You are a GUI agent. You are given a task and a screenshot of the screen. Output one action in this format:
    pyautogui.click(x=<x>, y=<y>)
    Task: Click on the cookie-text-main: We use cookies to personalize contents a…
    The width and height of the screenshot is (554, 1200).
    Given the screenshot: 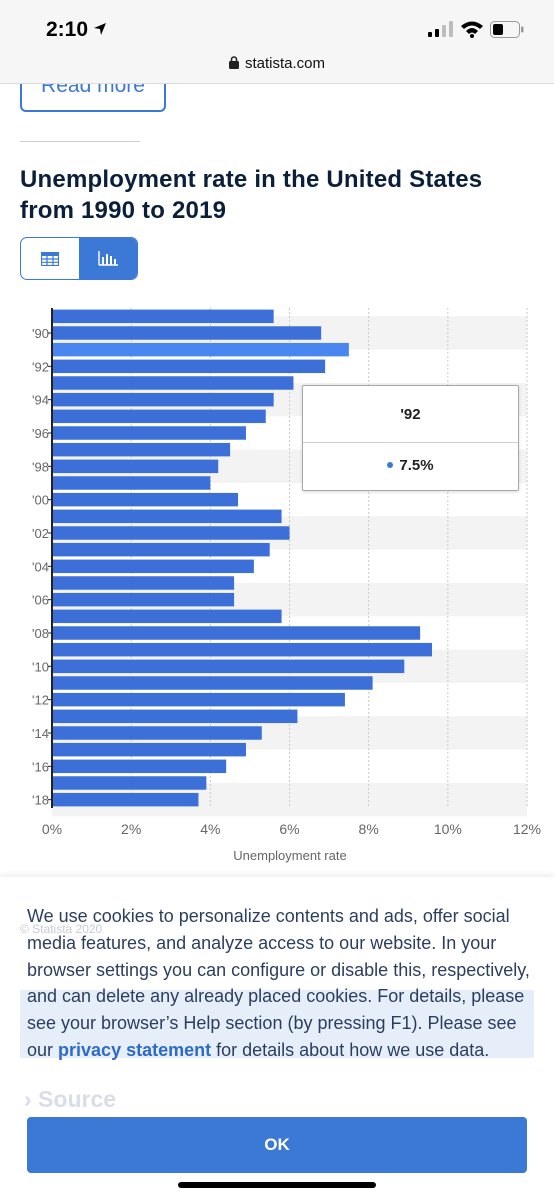 What is the action you would take?
    pyautogui.click(x=278, y=983)
    